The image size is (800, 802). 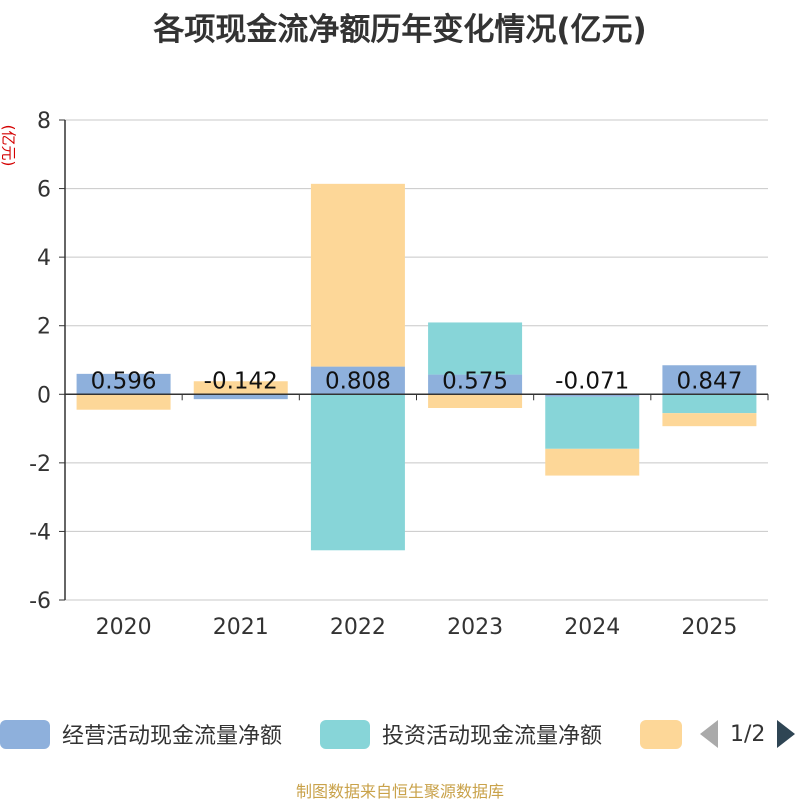 What do you see at coordinates (40, 601) in the screenshot?
I see `y-tick-label: -6` at bounding box center [40, 601].